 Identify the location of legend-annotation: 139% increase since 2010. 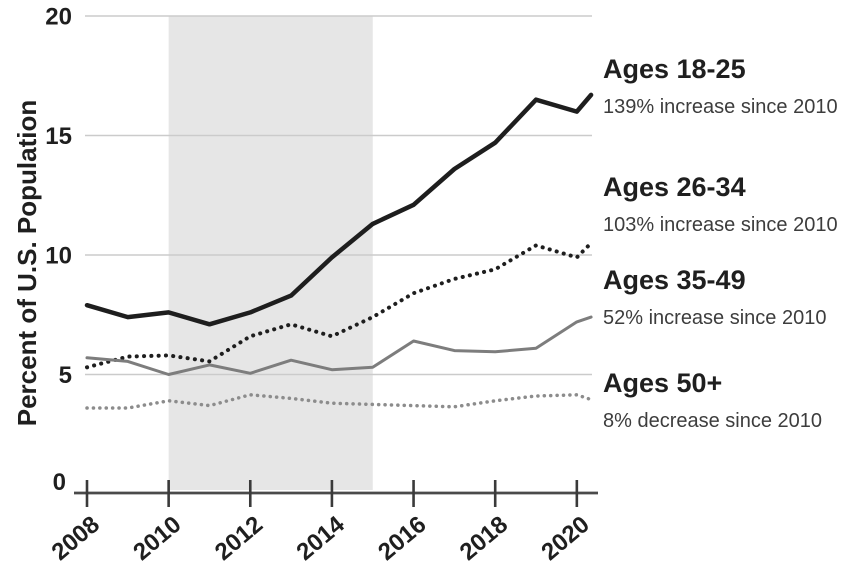
(720, 107).